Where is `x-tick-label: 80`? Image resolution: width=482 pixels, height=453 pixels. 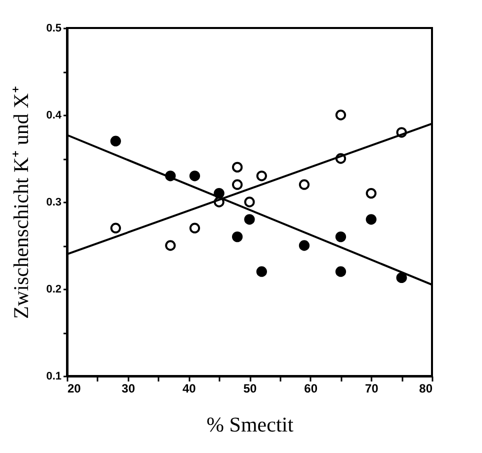 x-tick-label: 80 is located at coordinates (426, 389).